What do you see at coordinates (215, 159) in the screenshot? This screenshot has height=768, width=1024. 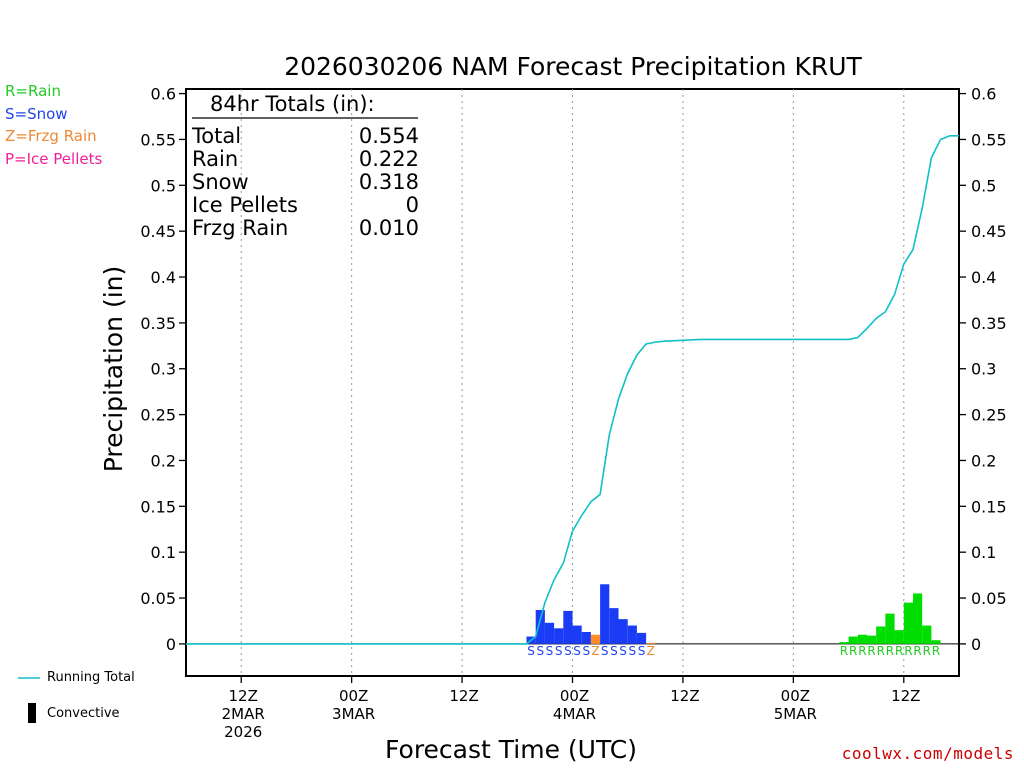 I see `totals-rain-label: Rain` at bounding box center [215, 159].